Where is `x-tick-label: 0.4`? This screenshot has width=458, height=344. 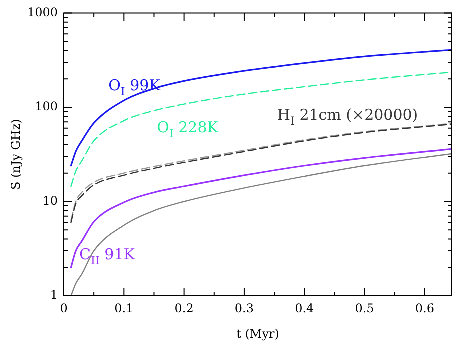 x-tick-label: 0.4 is located at coordinates (305, 308).